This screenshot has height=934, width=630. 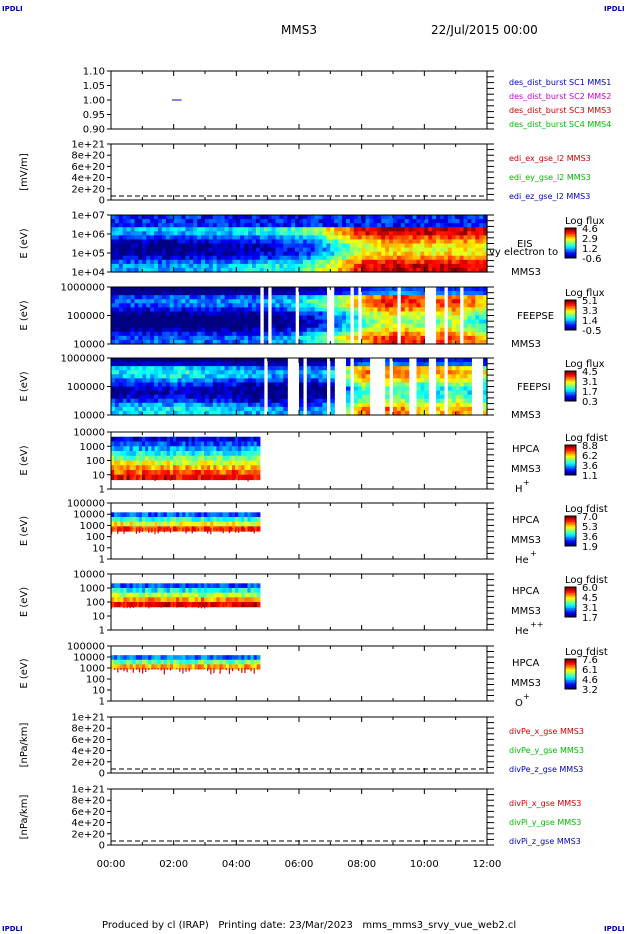 What do you see at coordinates (586, 438) in the screenshot?
I see `colorbar-title: Log fdist` at bounding box center [586, 438].